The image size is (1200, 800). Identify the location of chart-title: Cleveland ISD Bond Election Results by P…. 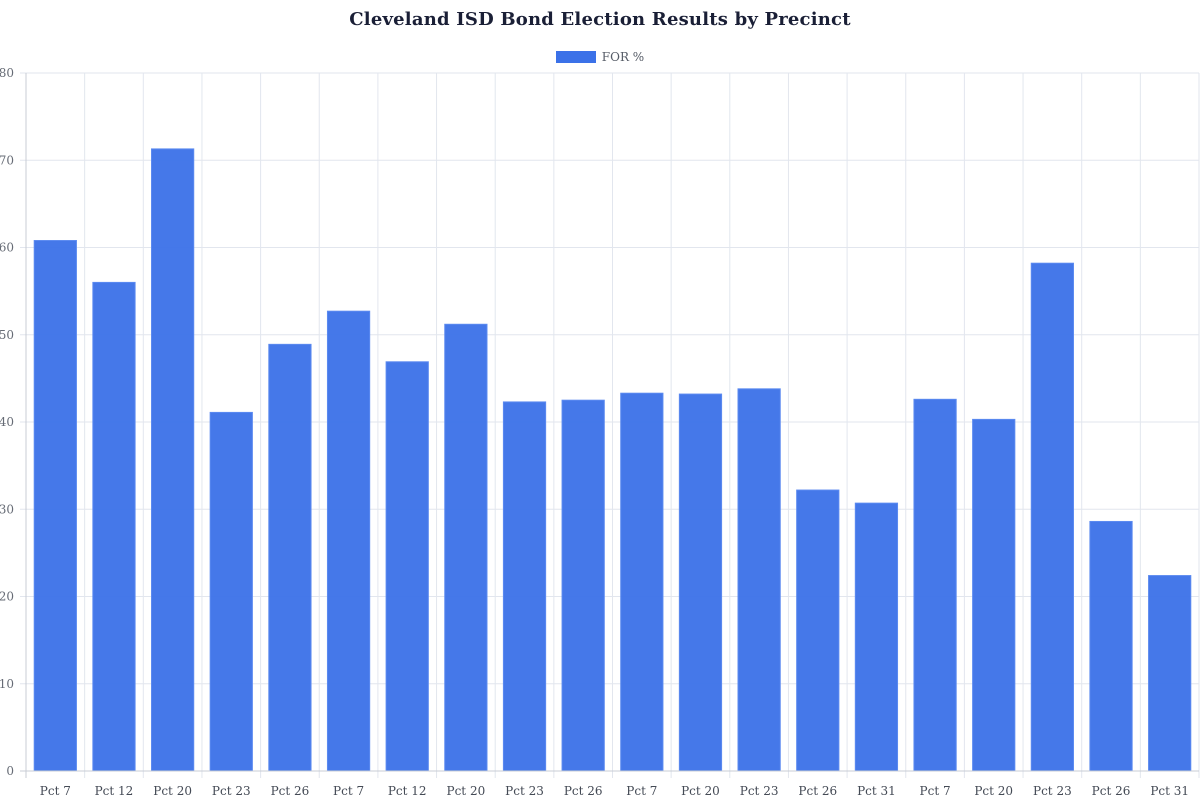
(600, 19).